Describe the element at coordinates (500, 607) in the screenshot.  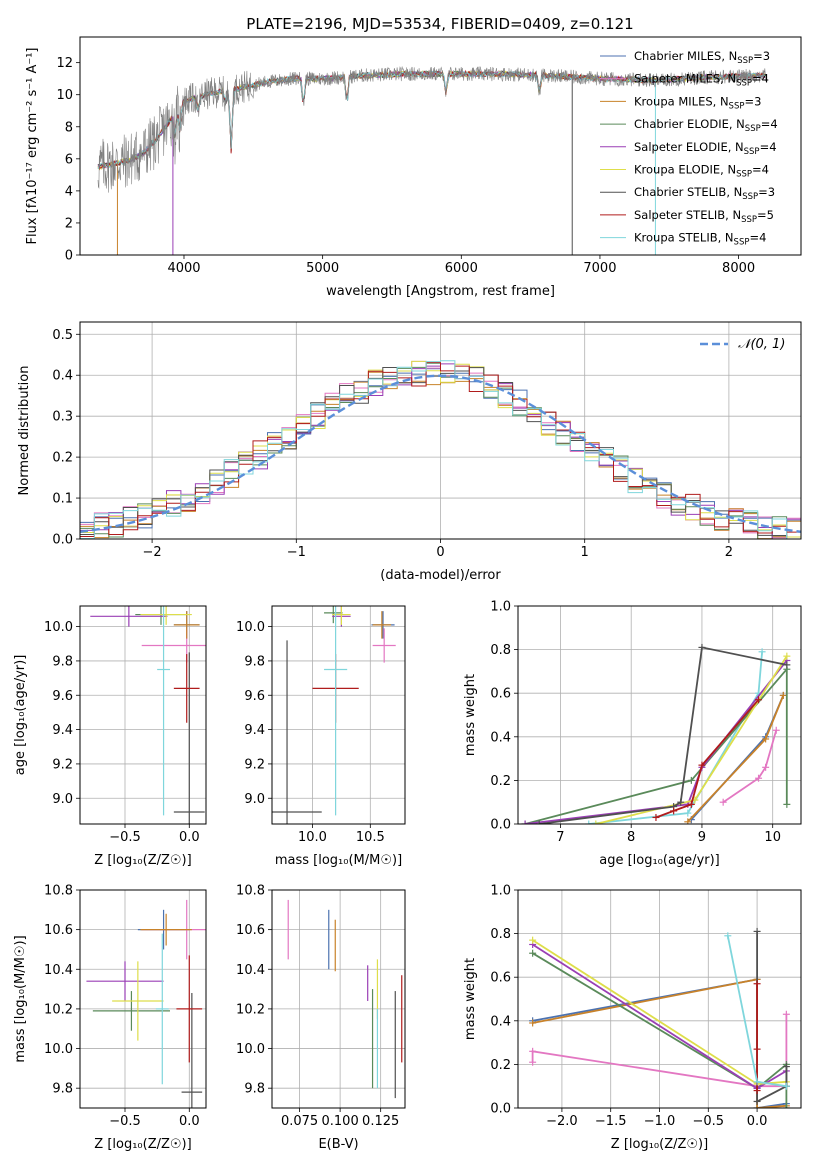
I see `mass-weight-vs-age-ytick-label: 1.0` at that location.